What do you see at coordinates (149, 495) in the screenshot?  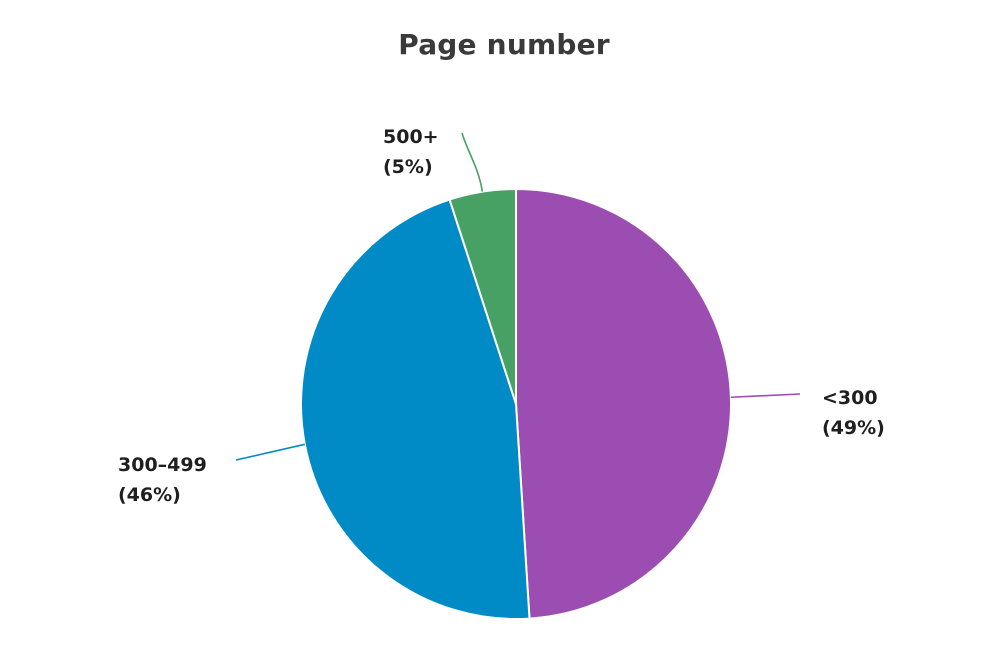 I see `slice-percent-1: (46%)` at bounding box center [149, 495].